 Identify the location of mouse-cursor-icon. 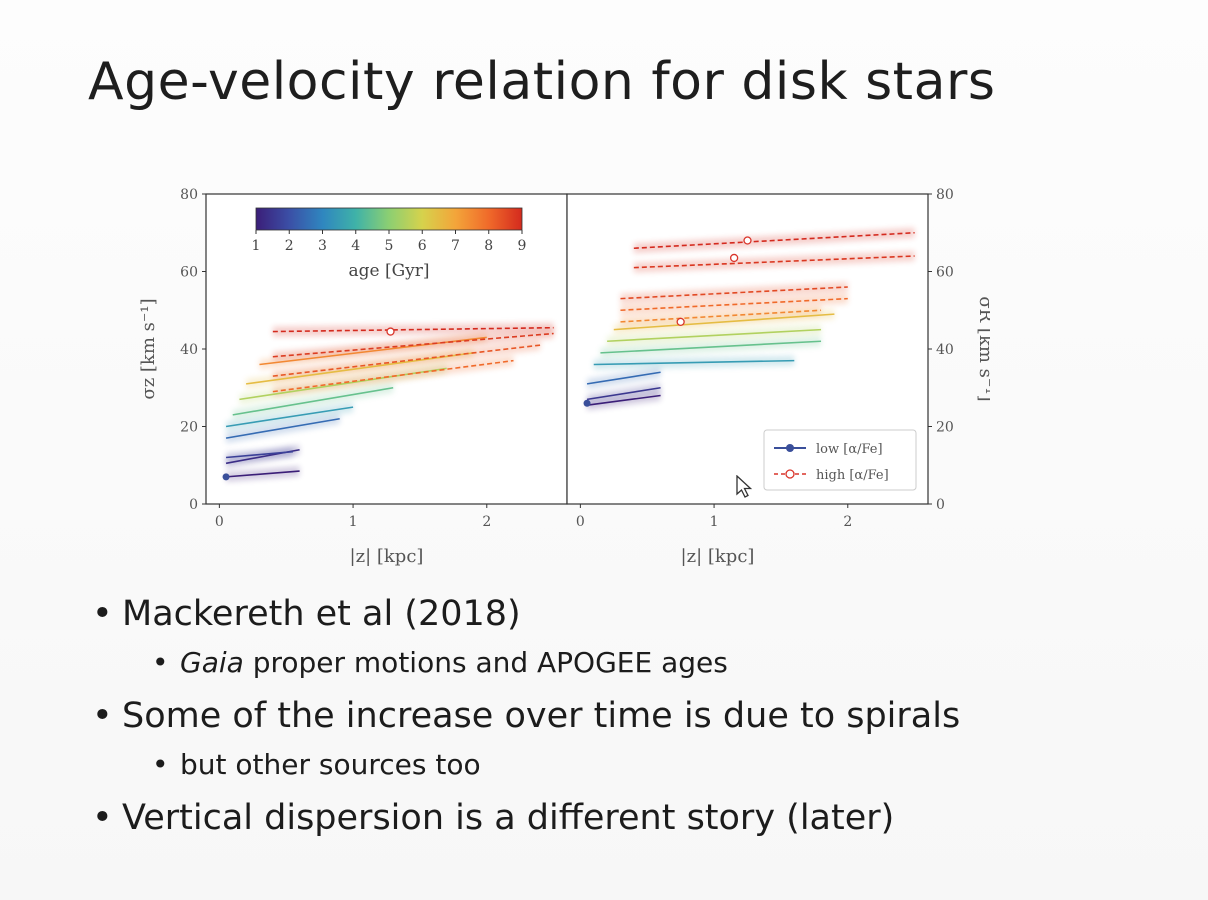
(744, 486).